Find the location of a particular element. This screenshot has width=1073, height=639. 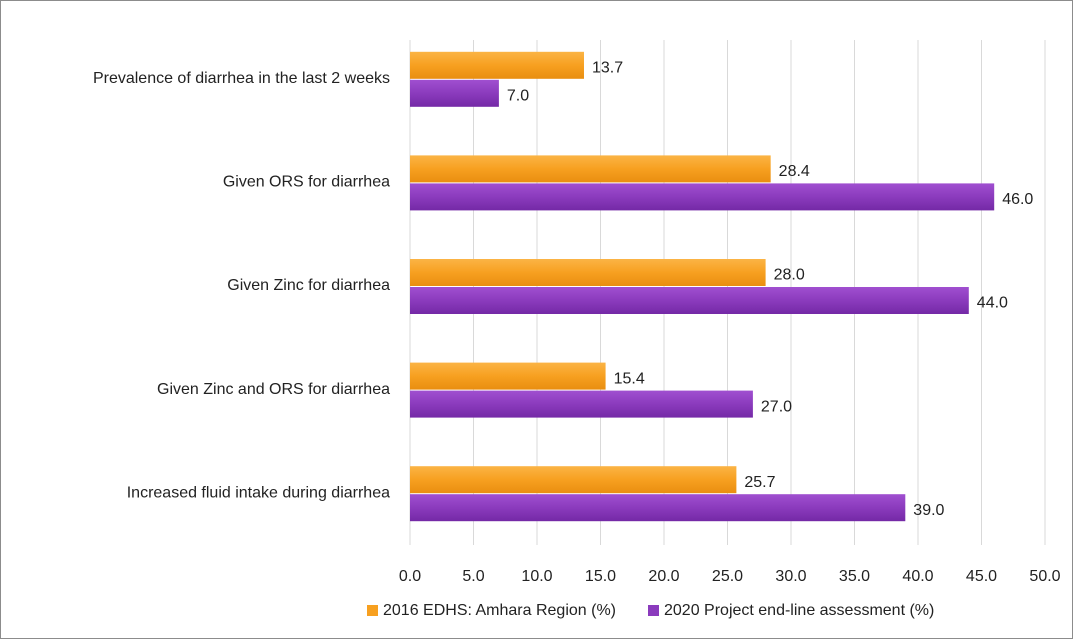

data-label: 13.7 is located at coordinates (607, 68).